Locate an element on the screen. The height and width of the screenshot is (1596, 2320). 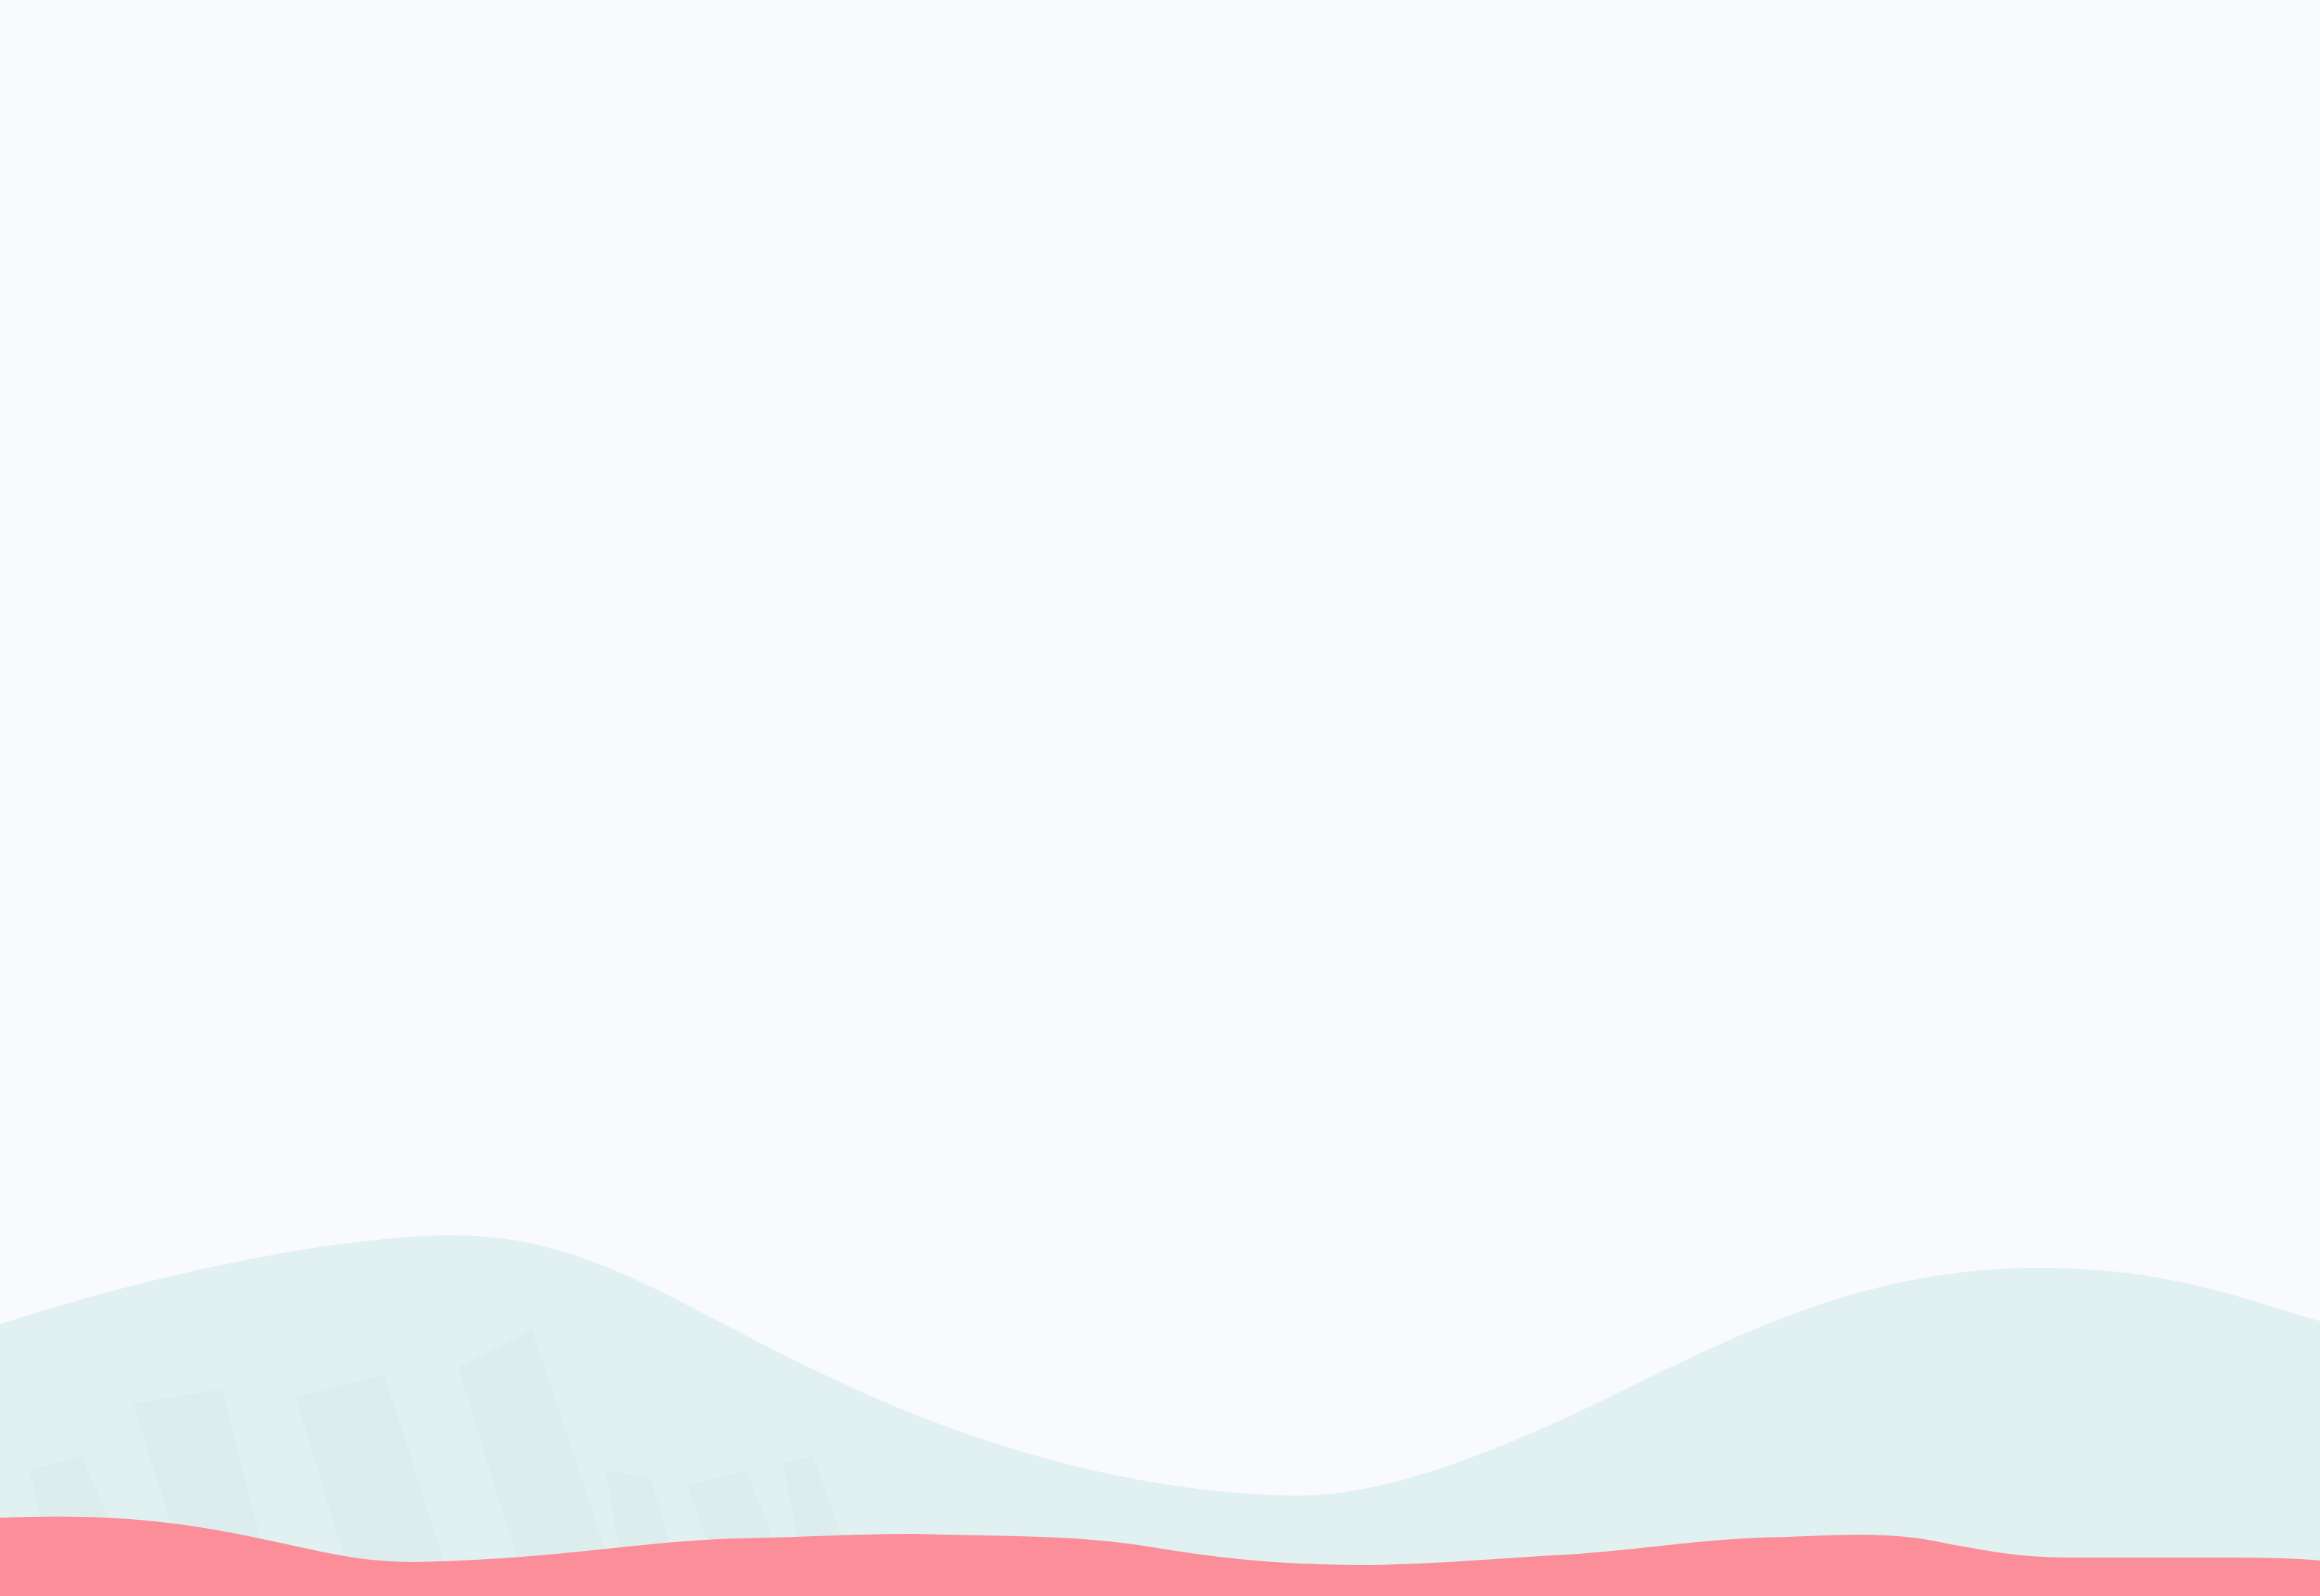
pink-ground is located at coordinates (1160, 1556).